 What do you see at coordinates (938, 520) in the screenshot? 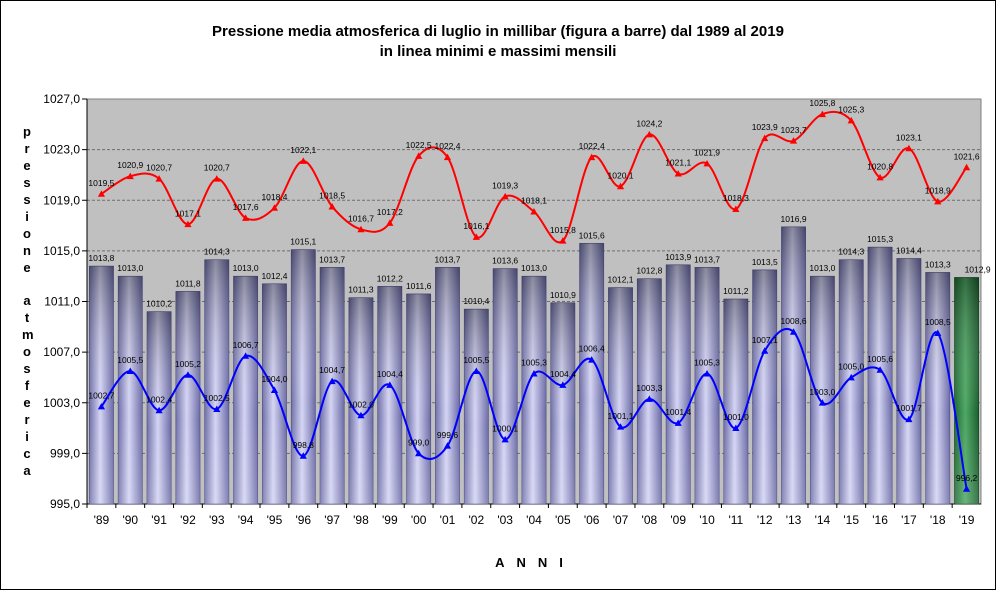
I see `x-tick-label: '18` at bounding box center [938, 520].